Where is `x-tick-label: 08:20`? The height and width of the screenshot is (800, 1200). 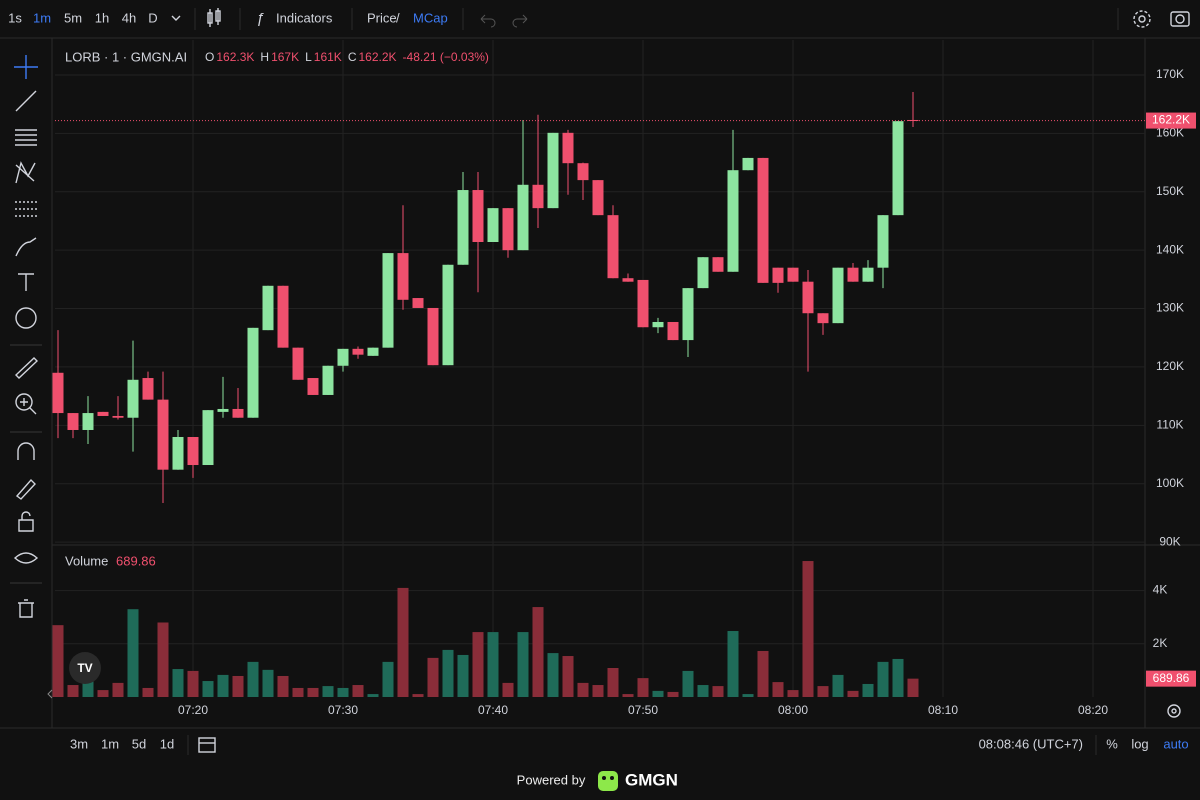 x-tick-label: 08:20 is located at coordinates (1093, 710).